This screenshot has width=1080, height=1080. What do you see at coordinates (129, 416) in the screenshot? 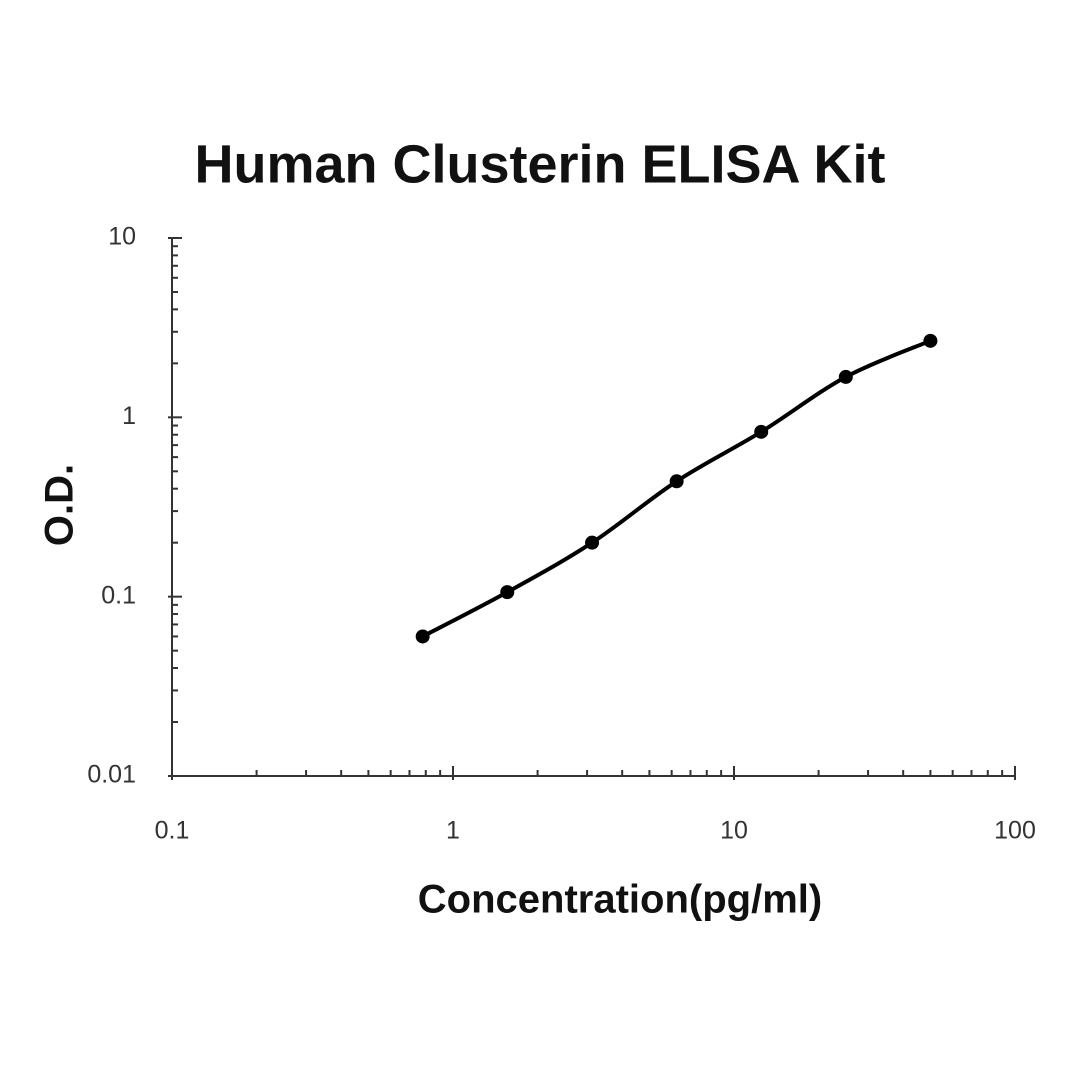
I see `y-tick-label: 1` at bounding box center [129, 416].